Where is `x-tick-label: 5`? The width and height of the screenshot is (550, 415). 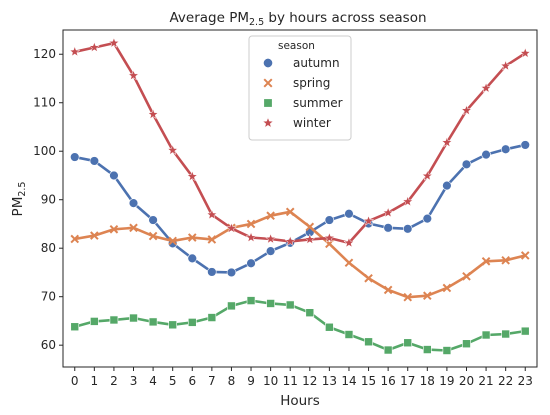 x-tick-label: 5 is located at coordinates (173, 381).